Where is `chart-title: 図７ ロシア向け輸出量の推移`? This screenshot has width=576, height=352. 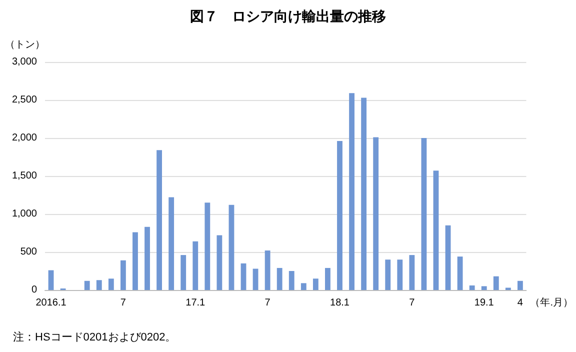 chart-title: 図７ ロシア向け輸出量の推移 is located at coordinates (288, 16).